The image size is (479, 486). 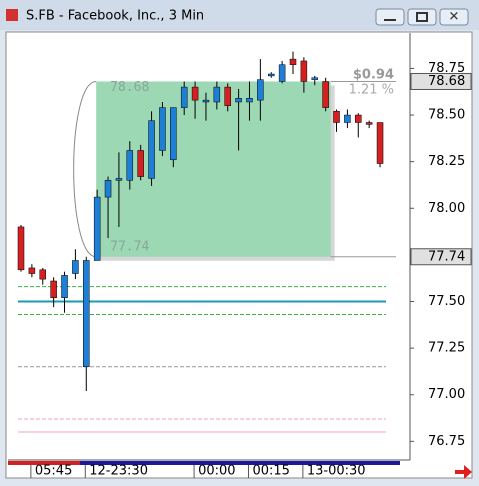 I want to click on app-icon, so click(x=12, y=15).